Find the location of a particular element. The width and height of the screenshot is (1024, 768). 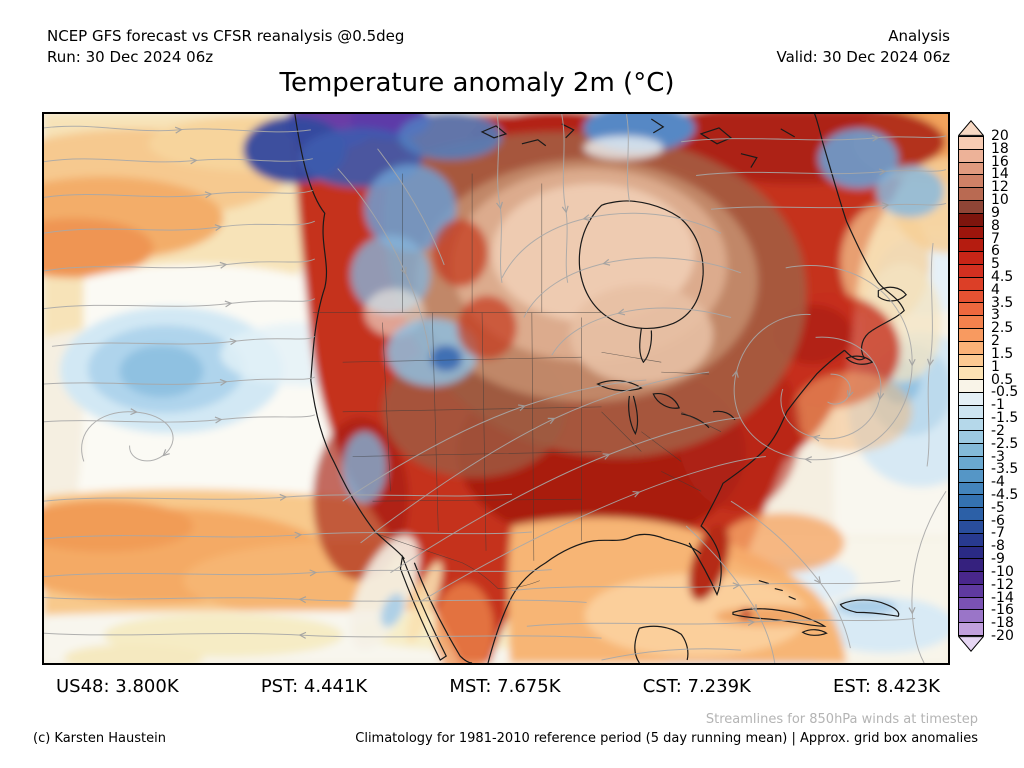

colorbar-tick-label: 1 is located at coordinates (995, 366).